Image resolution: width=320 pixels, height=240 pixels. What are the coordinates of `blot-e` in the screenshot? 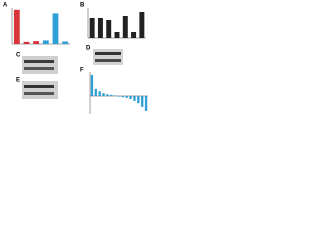 It's located at (40, 90).